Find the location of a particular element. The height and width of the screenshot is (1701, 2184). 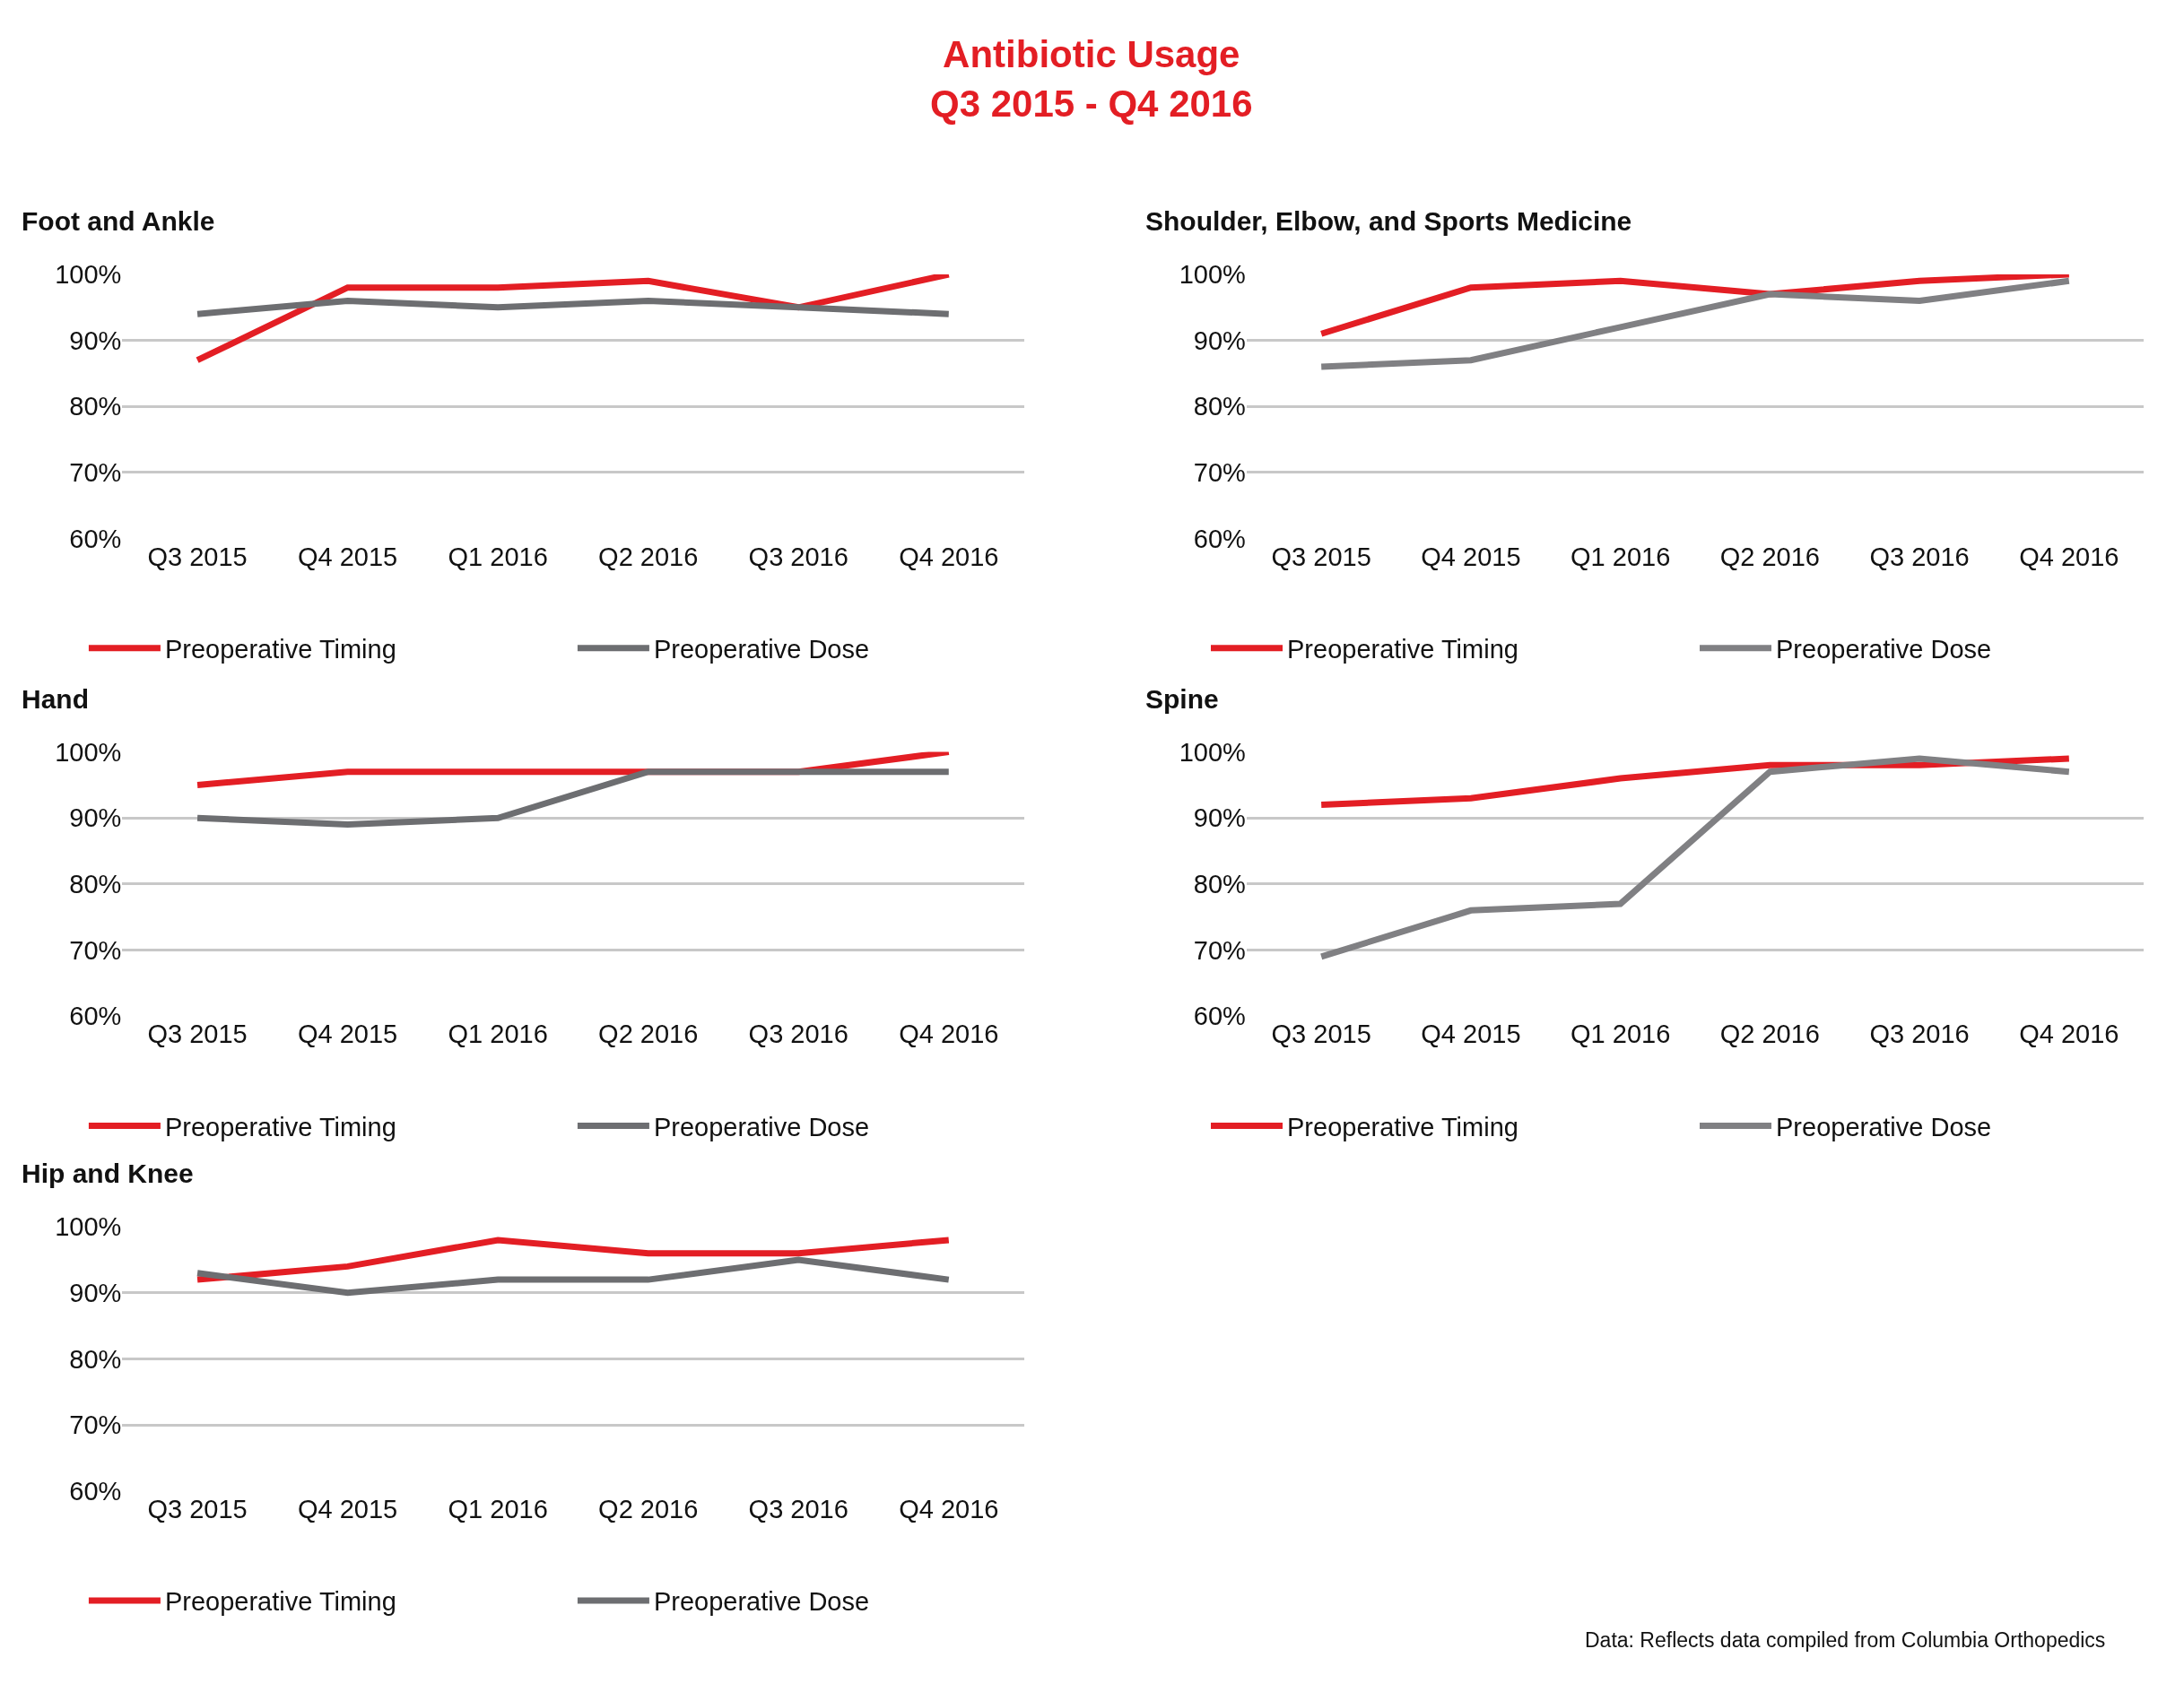

chart-subtitle: Hand is located at coordinates (55, 699).